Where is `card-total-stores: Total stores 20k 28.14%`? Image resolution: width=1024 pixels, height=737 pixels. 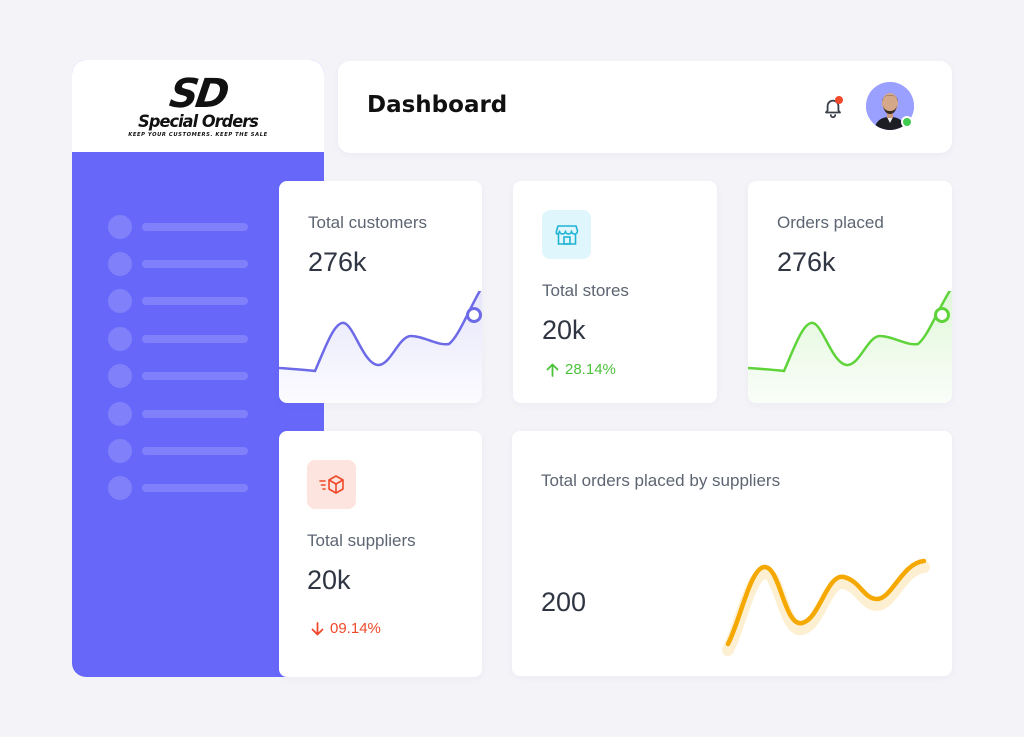
card-total-stores: Total stores 20k 28.14% is located at coordinates (615, 292).